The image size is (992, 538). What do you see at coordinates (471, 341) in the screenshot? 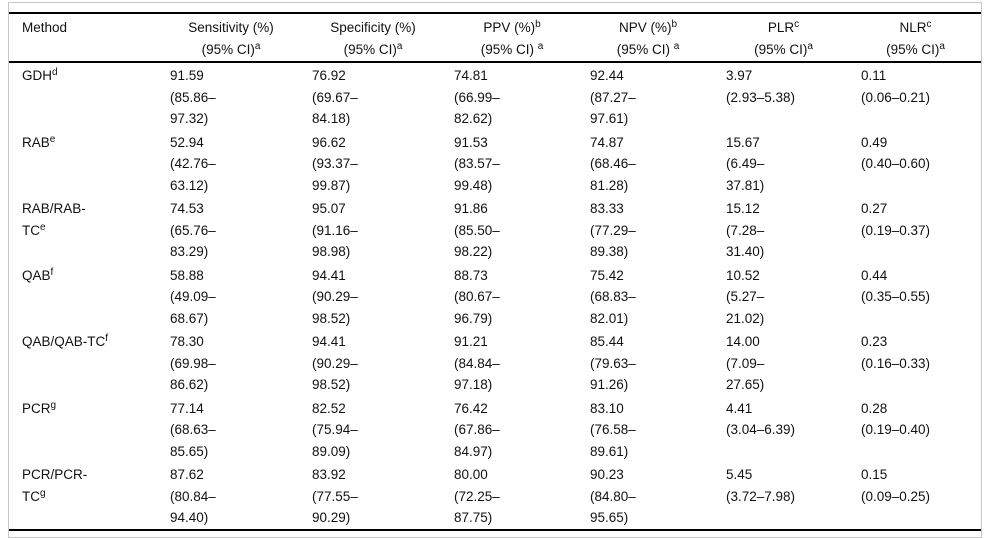
I see `cell-line: 91.21` at bounding box center [471, 341].